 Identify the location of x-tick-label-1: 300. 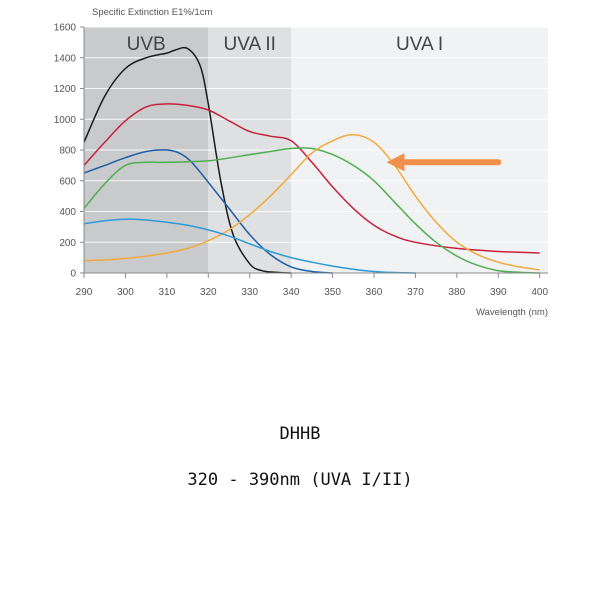
(125, 292).